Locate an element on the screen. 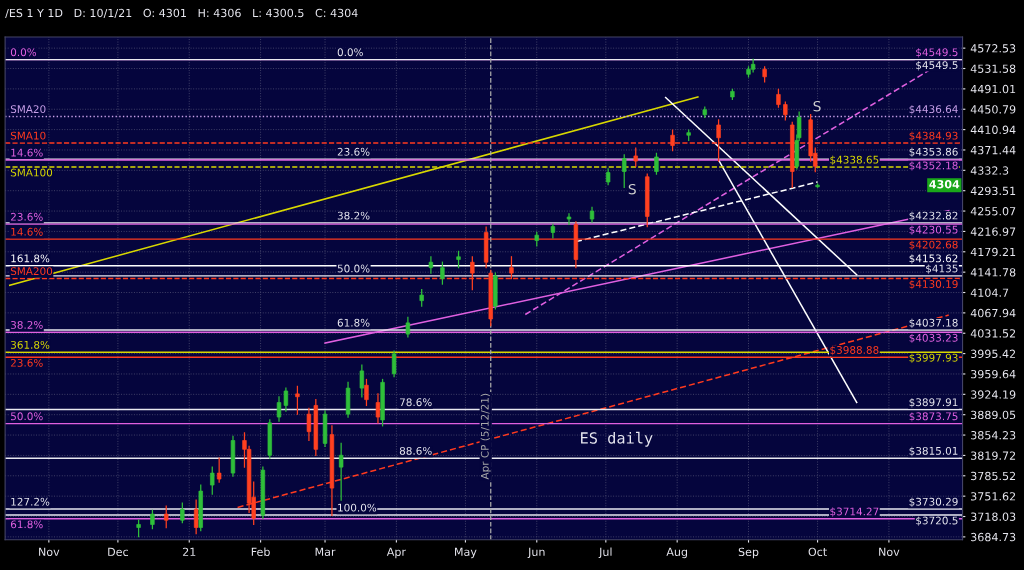  y-tick-label: 4572.53 is located at coordinates (993, 48).